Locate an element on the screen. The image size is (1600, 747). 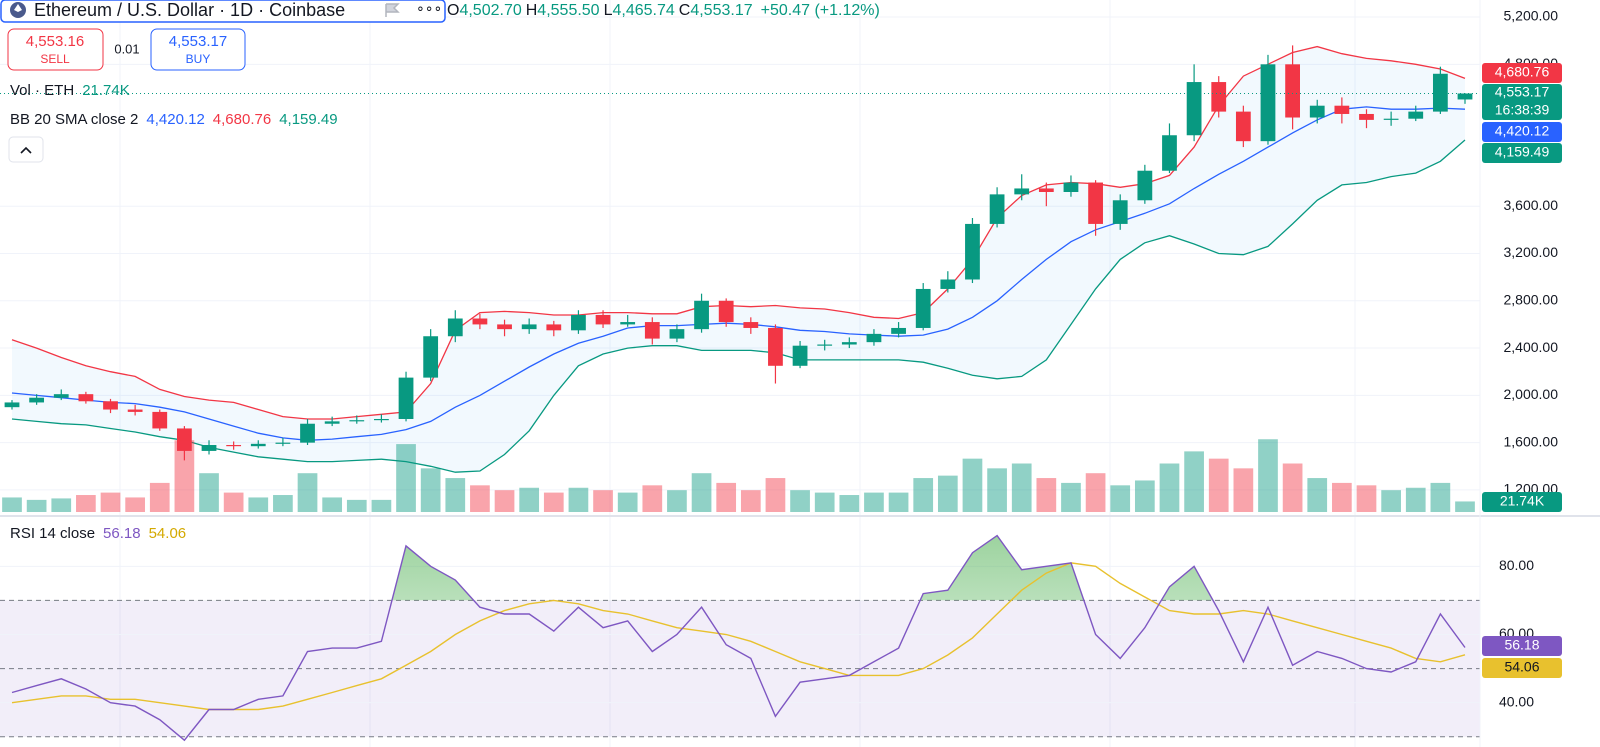
y-tick-label: 2,800.00 is located at coordinates (1531, 299).